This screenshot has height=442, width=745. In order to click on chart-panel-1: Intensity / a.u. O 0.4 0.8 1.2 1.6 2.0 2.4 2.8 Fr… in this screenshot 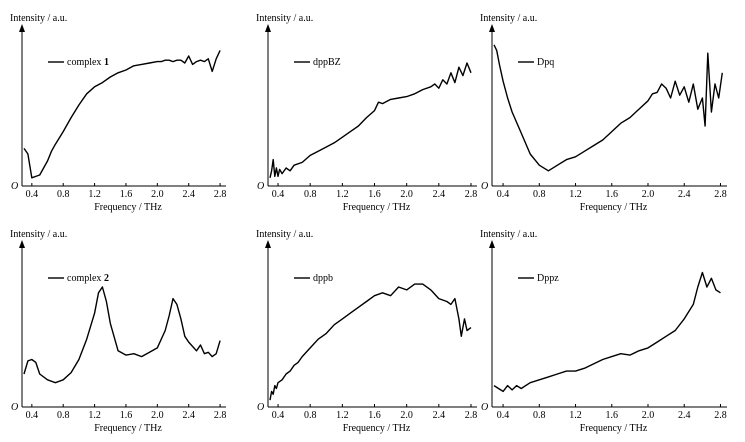, I will do `click(118, 113)`.